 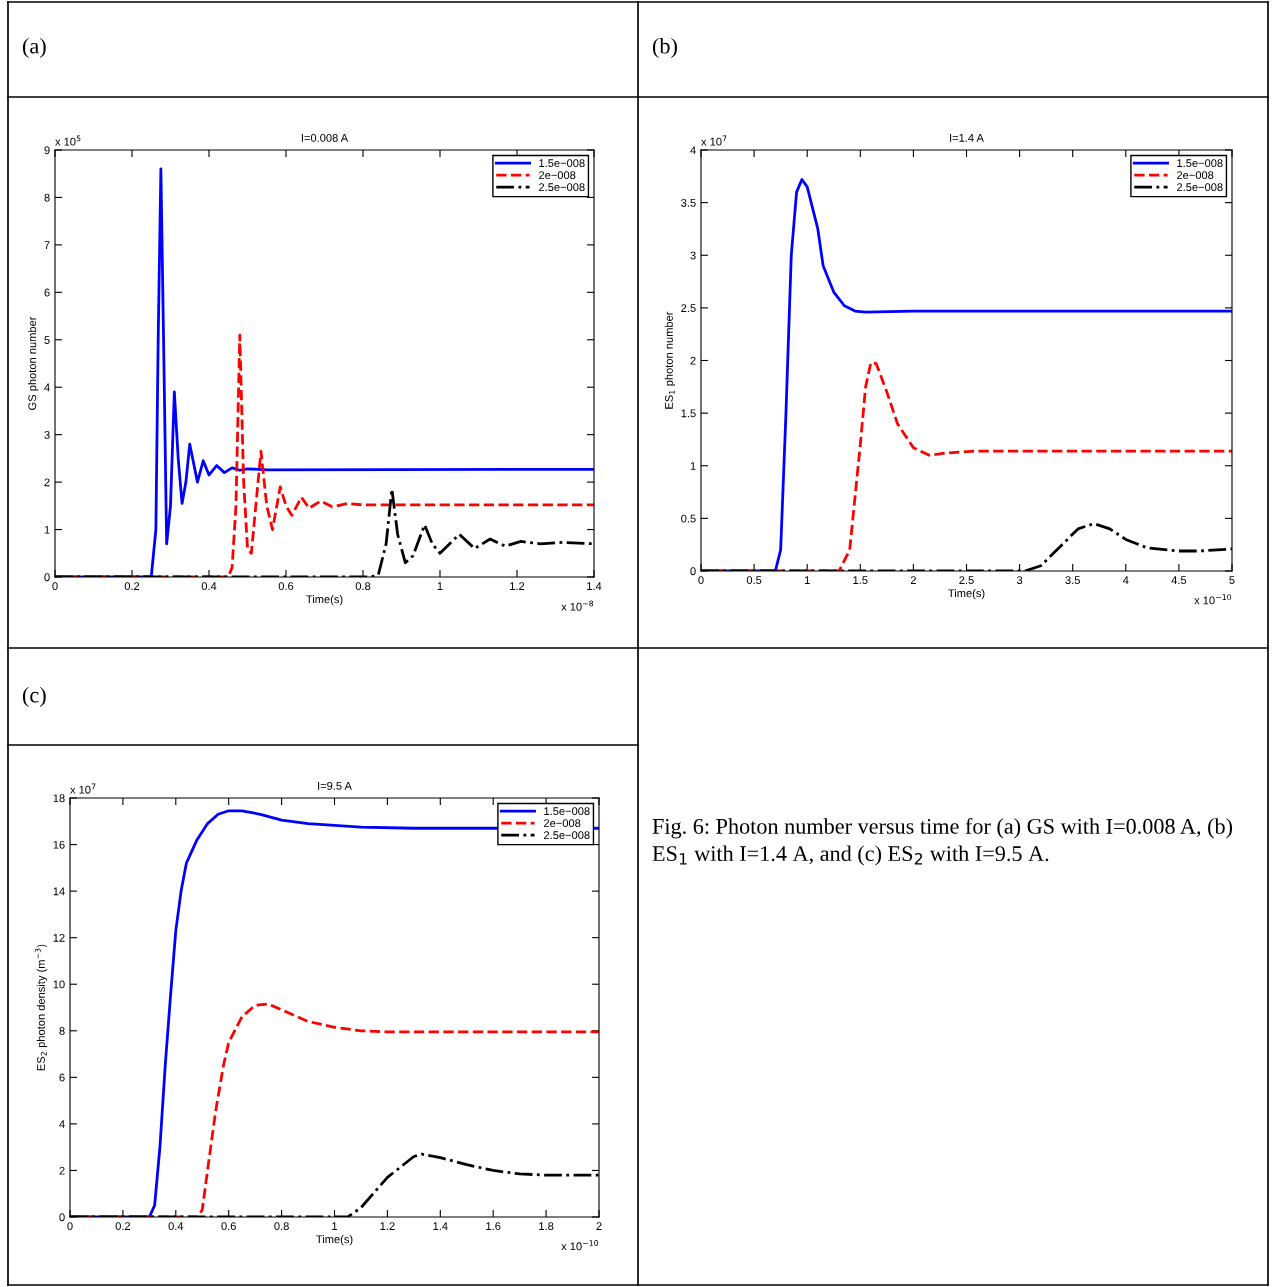 I want to click on y-tick-label: 18, so click(x=59, y=798).